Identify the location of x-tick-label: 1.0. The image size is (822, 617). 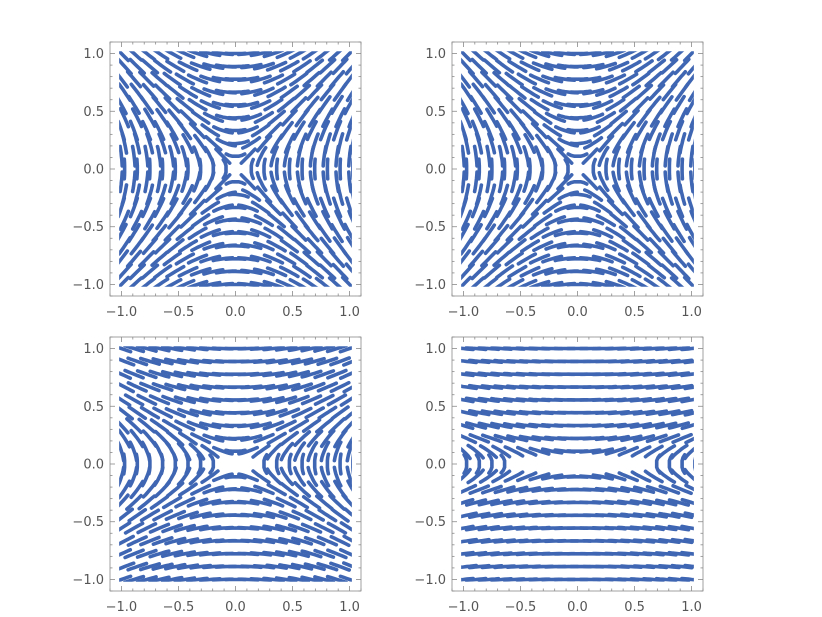
(691, 607).